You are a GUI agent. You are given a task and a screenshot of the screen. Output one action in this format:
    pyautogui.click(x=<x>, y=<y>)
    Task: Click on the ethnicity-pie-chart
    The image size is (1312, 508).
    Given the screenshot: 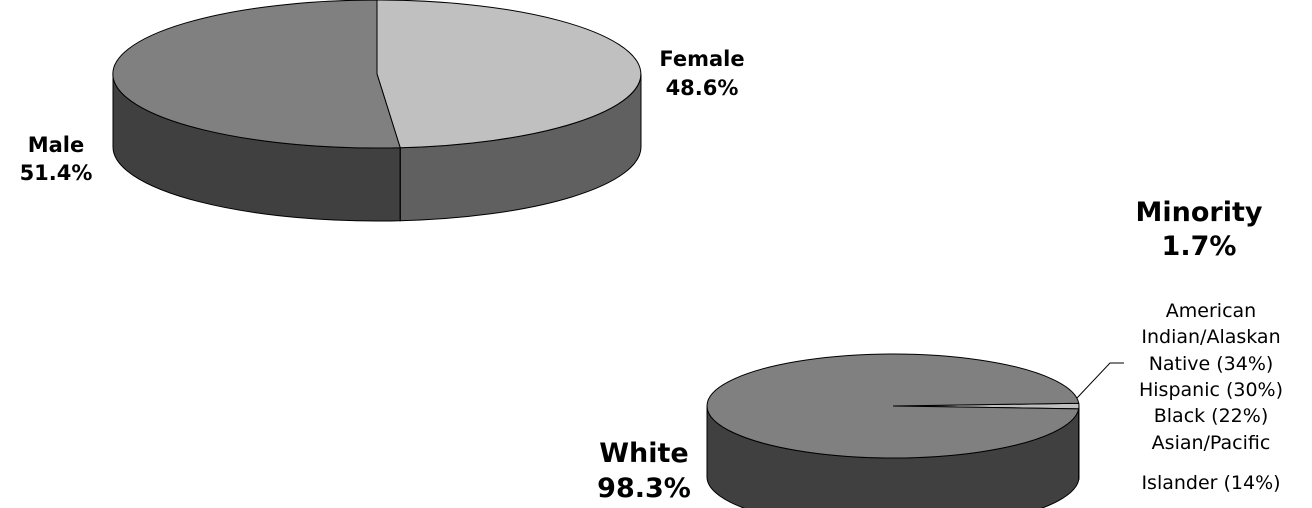 What is the action you would take?
    pyautogui.click(x=893, y=430)
    